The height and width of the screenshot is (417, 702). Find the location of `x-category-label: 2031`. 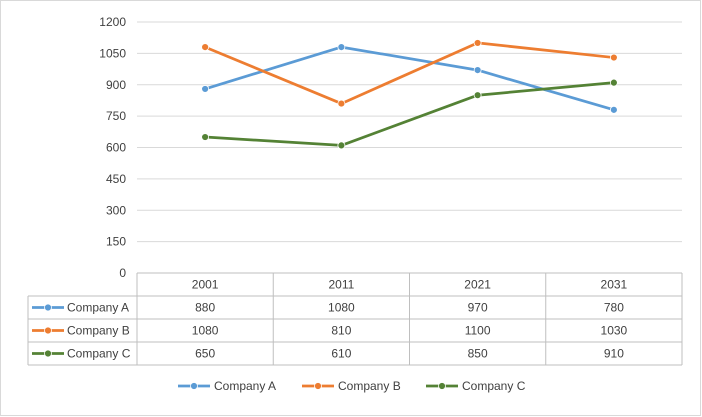

x-category-label: 2031 is located at coordinates (614, 285).